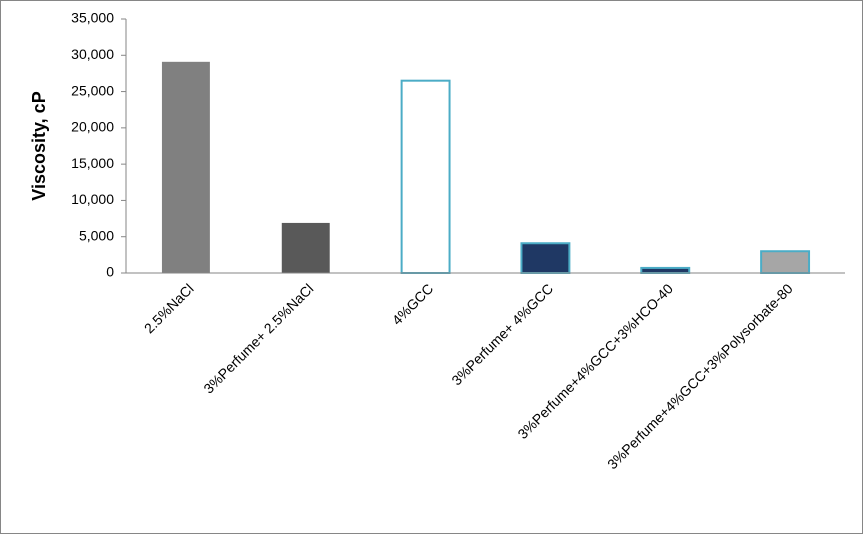  Describe the element at coordinates (92, 163) in the screenshot. I see `y-tick-label: 15,000` at that location.